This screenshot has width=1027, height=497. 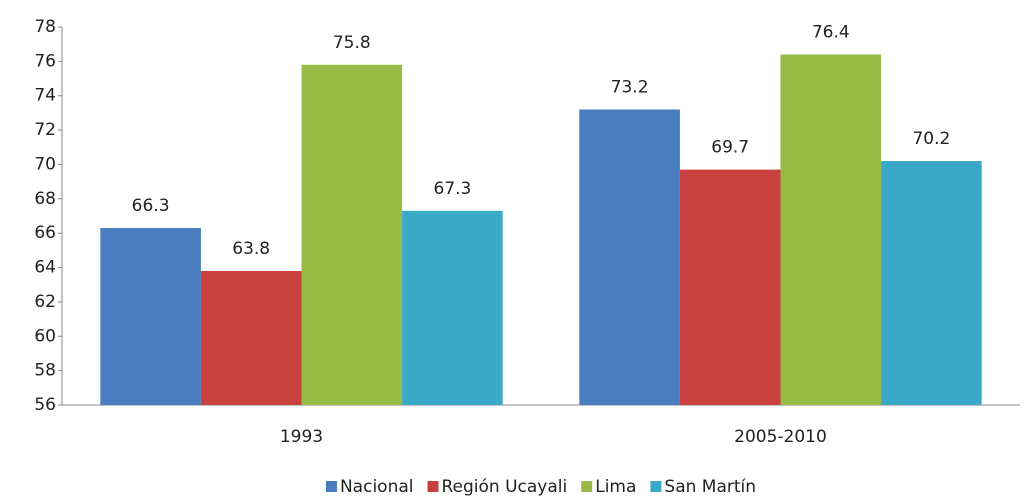 What do you see at coordinates (45, 130) in the screenshot?
I see `y-tick-label: 72` at bounding box center [45, 130].